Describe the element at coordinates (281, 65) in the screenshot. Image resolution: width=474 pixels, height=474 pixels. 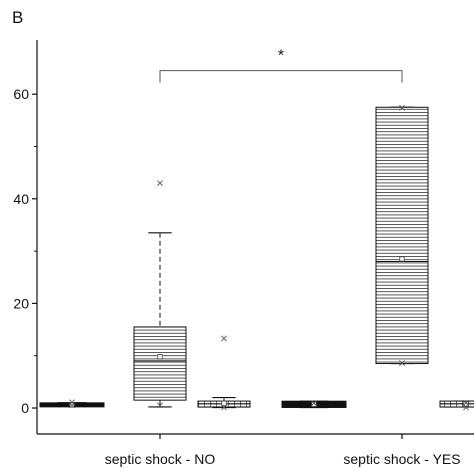
I see `significance-bracket: *` at that location.